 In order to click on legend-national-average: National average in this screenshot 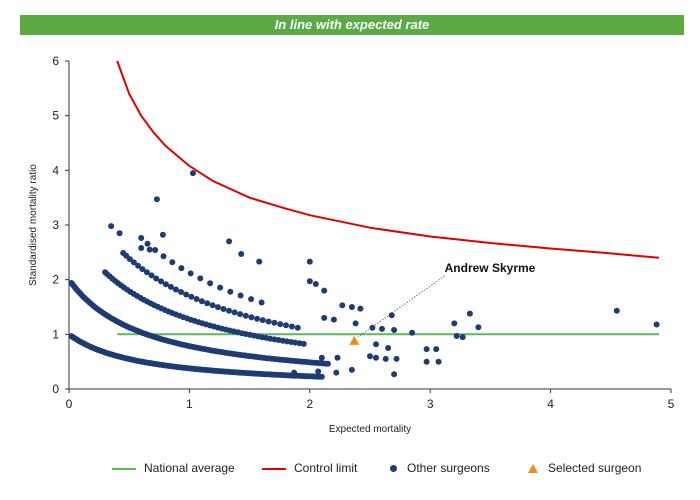, I will do `click(173, 468)`.